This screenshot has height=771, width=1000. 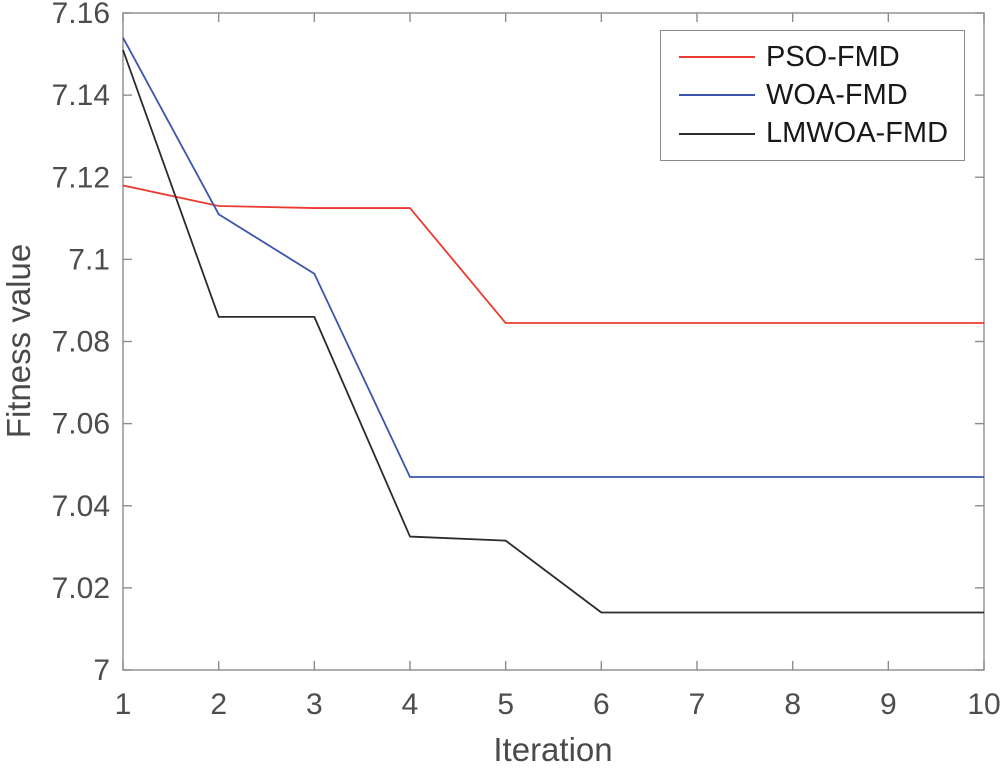 What do you see at coordinates (314, 704) in the screenshot?
I see `x-tick-label: 3` at bounding box center [314, 704].